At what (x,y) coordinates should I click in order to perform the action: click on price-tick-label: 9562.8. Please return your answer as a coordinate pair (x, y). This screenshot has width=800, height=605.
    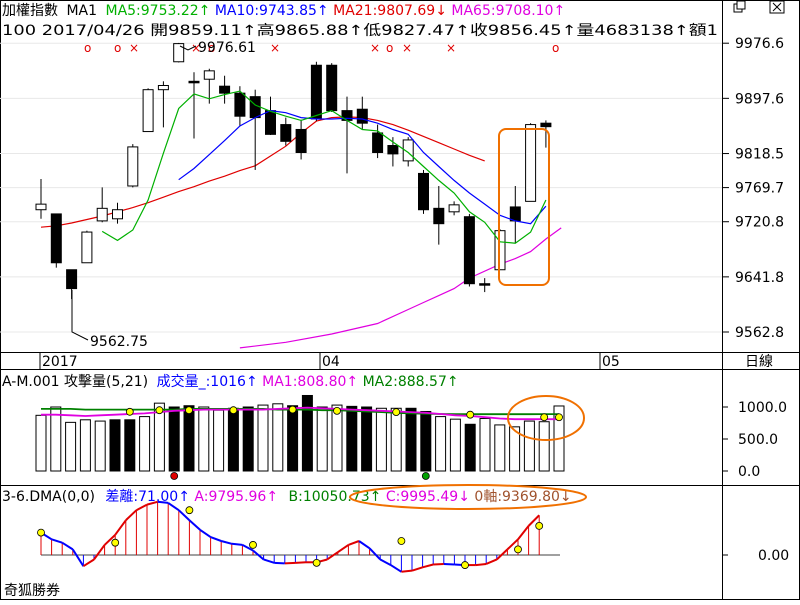
    Looking at the image, I should click on (759, 333).